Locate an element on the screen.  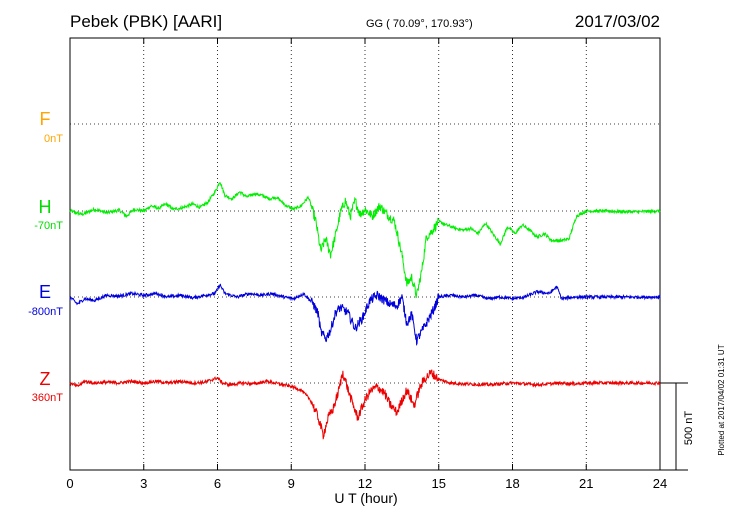
x-tick-label: 6 is located at coordinates (217, 483).